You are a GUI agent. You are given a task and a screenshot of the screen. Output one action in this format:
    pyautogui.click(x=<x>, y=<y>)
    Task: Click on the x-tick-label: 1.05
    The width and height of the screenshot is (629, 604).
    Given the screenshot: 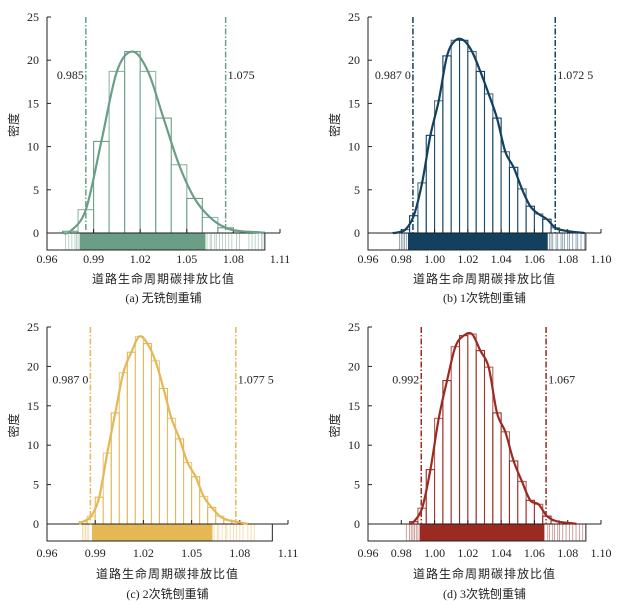 What is the action you would take?
    pyautogui.click(x=191, y=553)
    